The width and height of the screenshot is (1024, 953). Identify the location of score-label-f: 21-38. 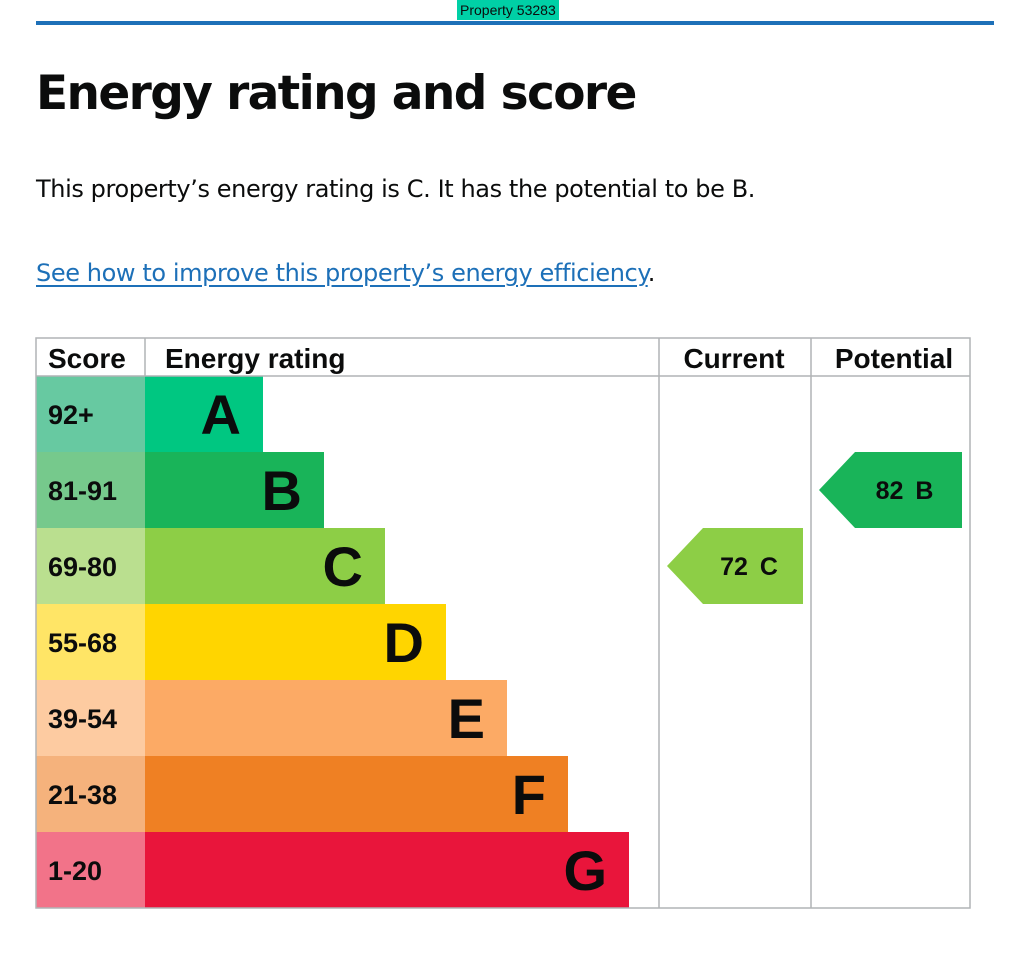
(82, 795).